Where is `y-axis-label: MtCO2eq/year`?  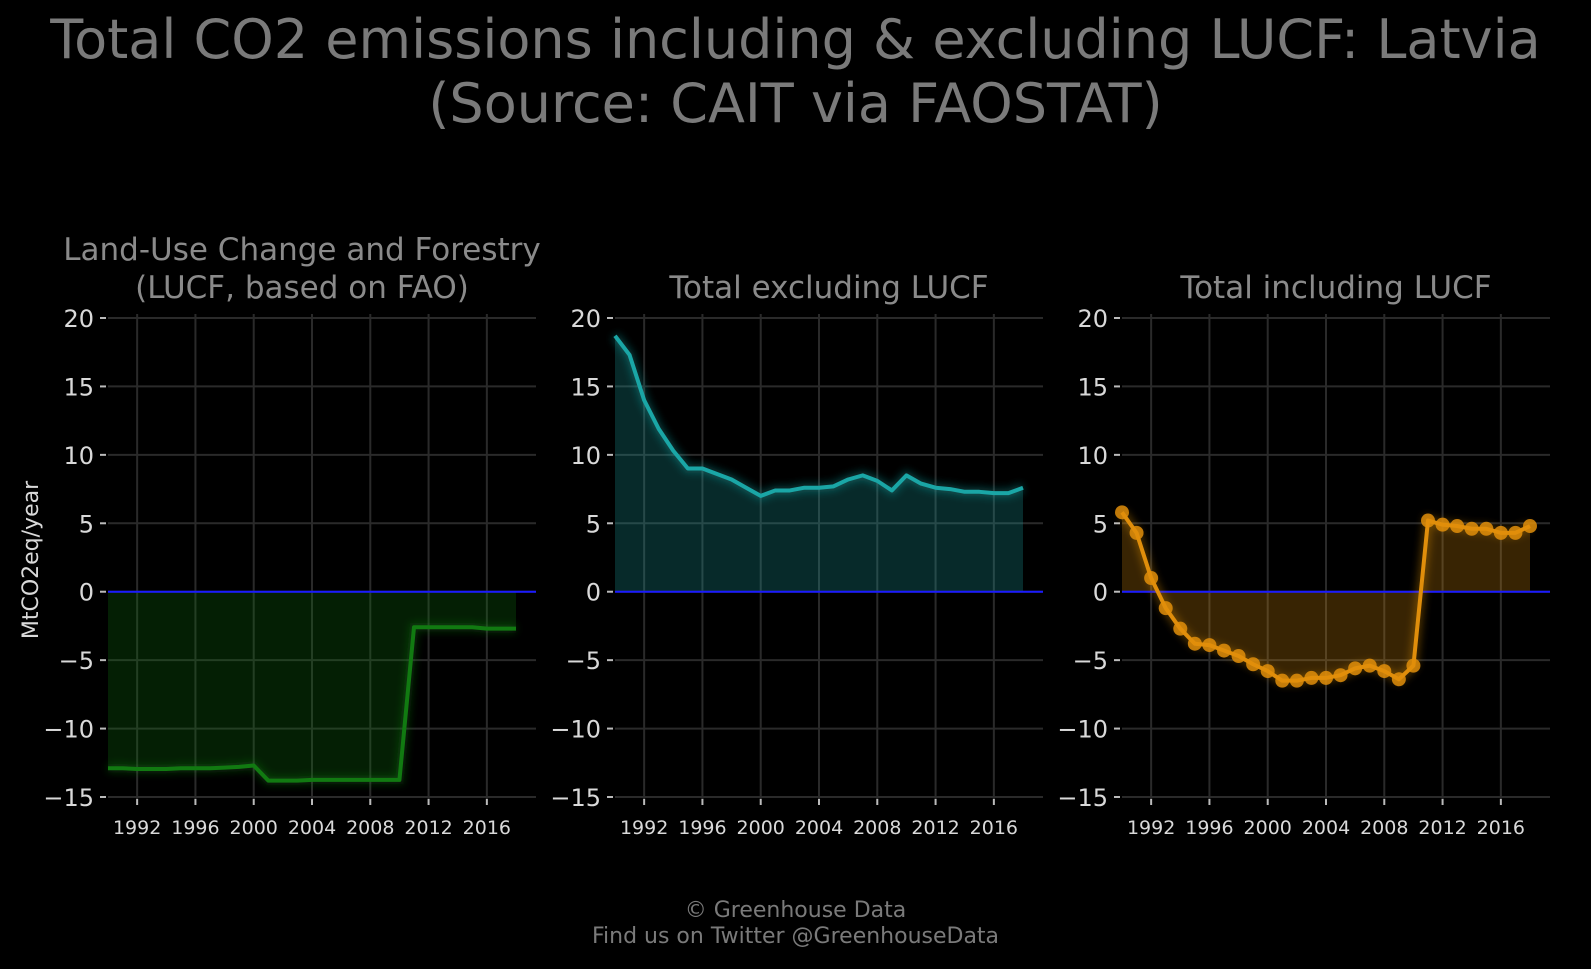 y-axis-label: MtCO2eq/year is located at coordinates (31, 559).